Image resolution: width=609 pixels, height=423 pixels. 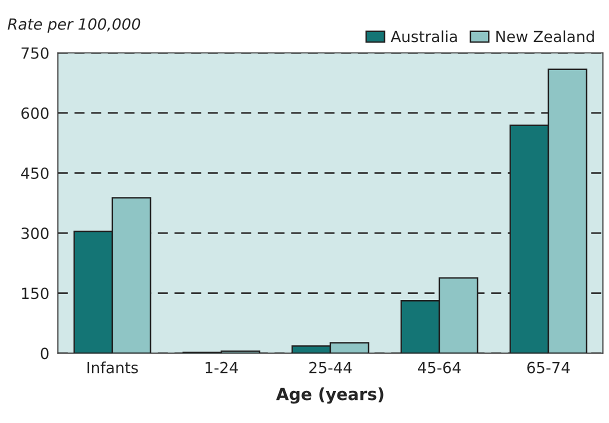 I want to click on y-axis-title: Rate per 100,000, so click(x=74, y=25).